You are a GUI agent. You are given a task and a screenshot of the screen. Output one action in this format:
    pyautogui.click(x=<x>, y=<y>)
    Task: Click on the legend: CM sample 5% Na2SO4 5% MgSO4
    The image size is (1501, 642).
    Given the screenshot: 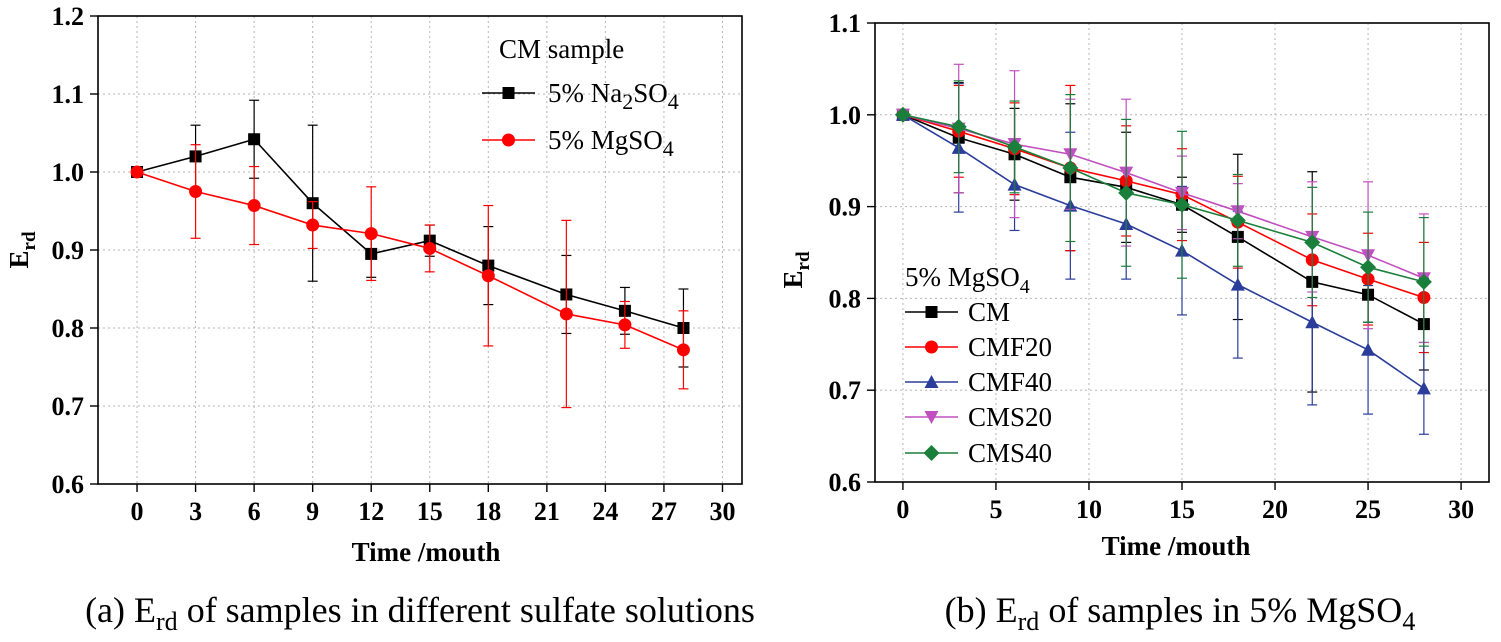 What is the action you would take?
    pyautogui.click(x=580, y=97)
    